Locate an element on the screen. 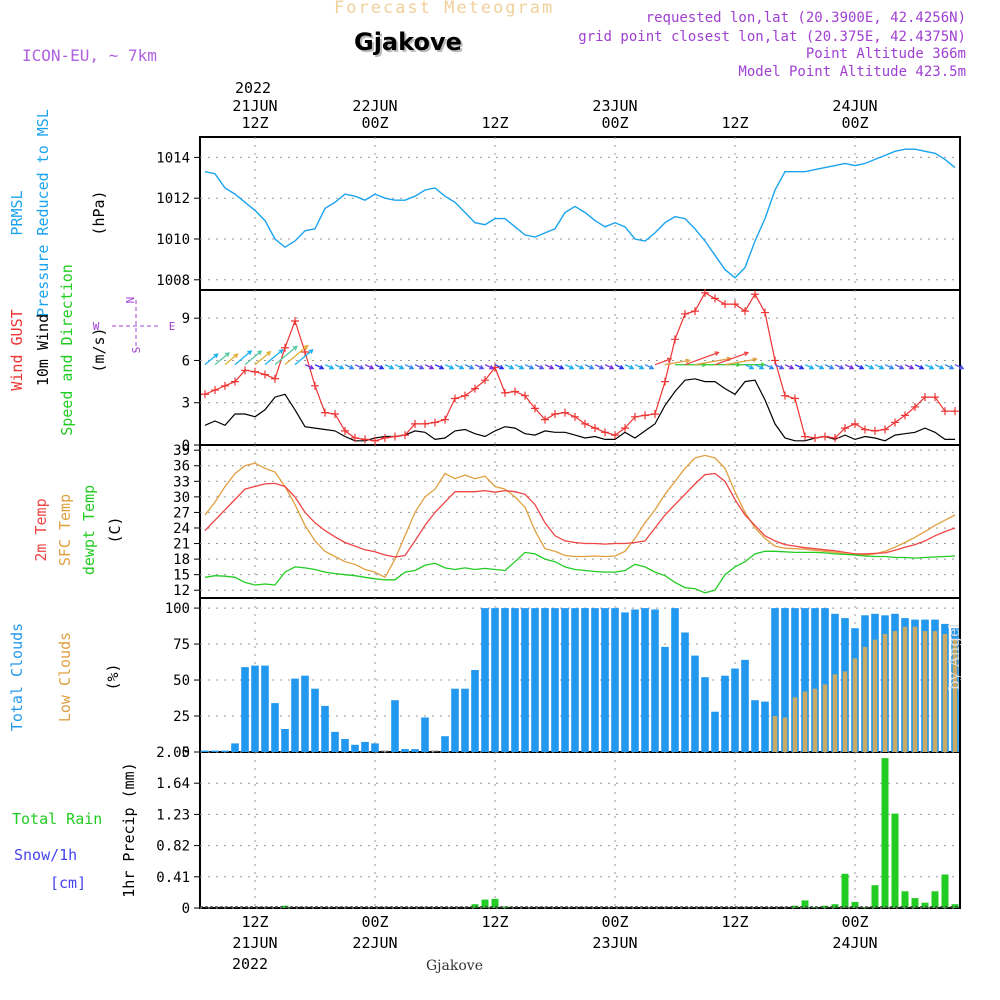 The image size is (1000, 1000). time-tick-date-top: 23JUN is located at coordinates (614, 106).